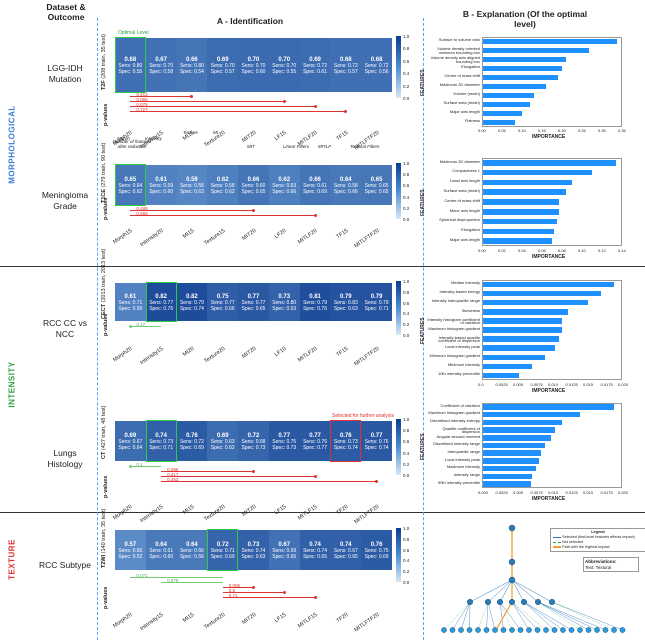 Image resolution: width=645 pixels, height=640 pixels. I want to click on bar-feature-label: Maximum 2D diameter, so click(459, 85).